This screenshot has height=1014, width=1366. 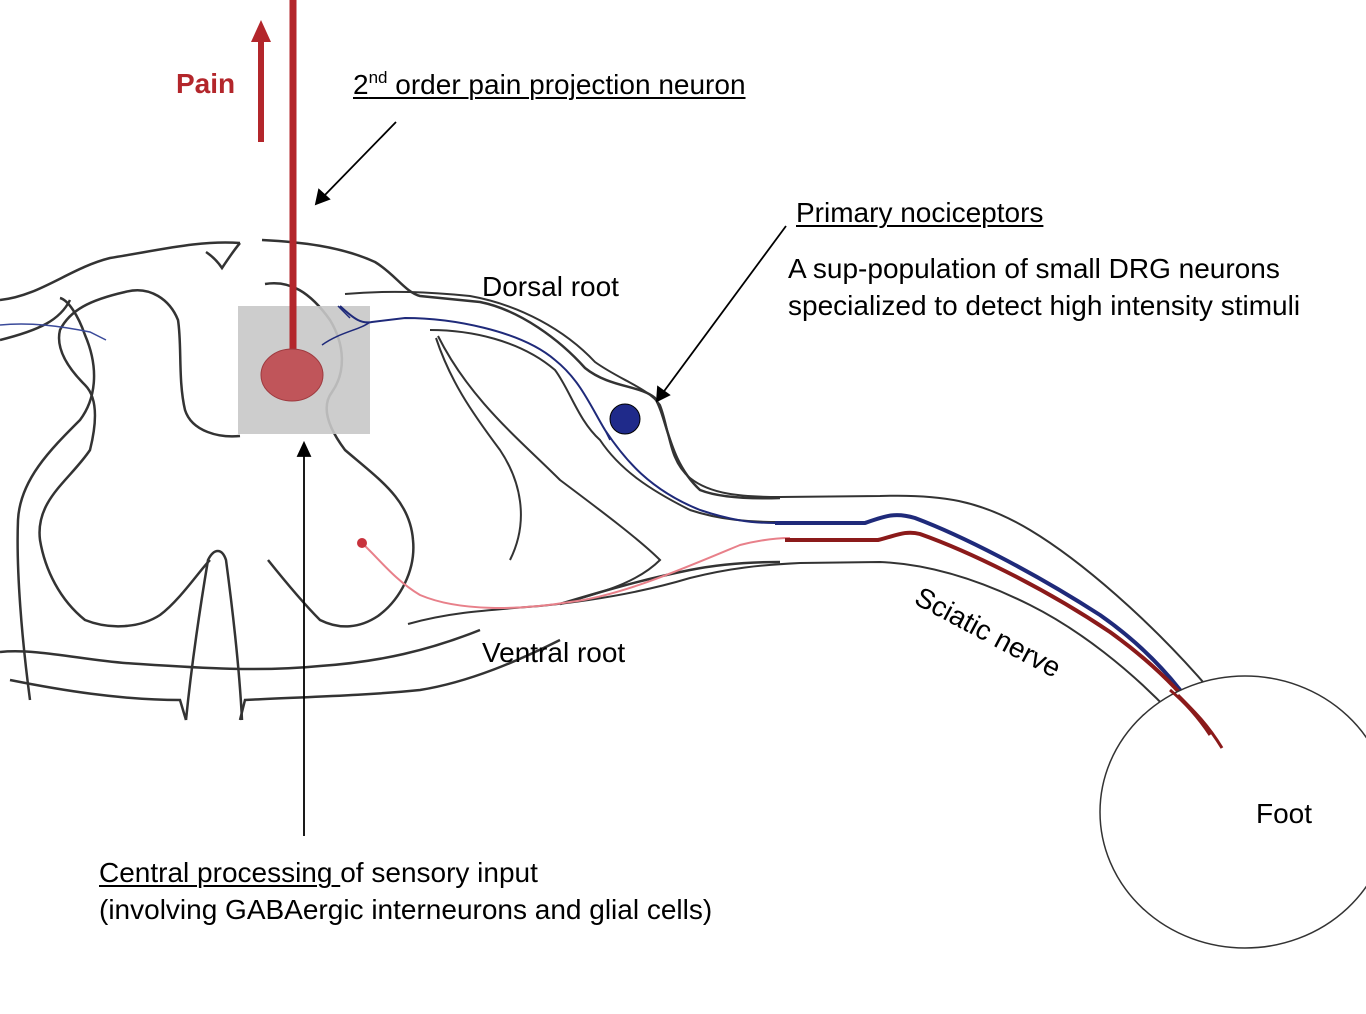 I want to click on pain-label: Pain, so click(x=206, y=83).